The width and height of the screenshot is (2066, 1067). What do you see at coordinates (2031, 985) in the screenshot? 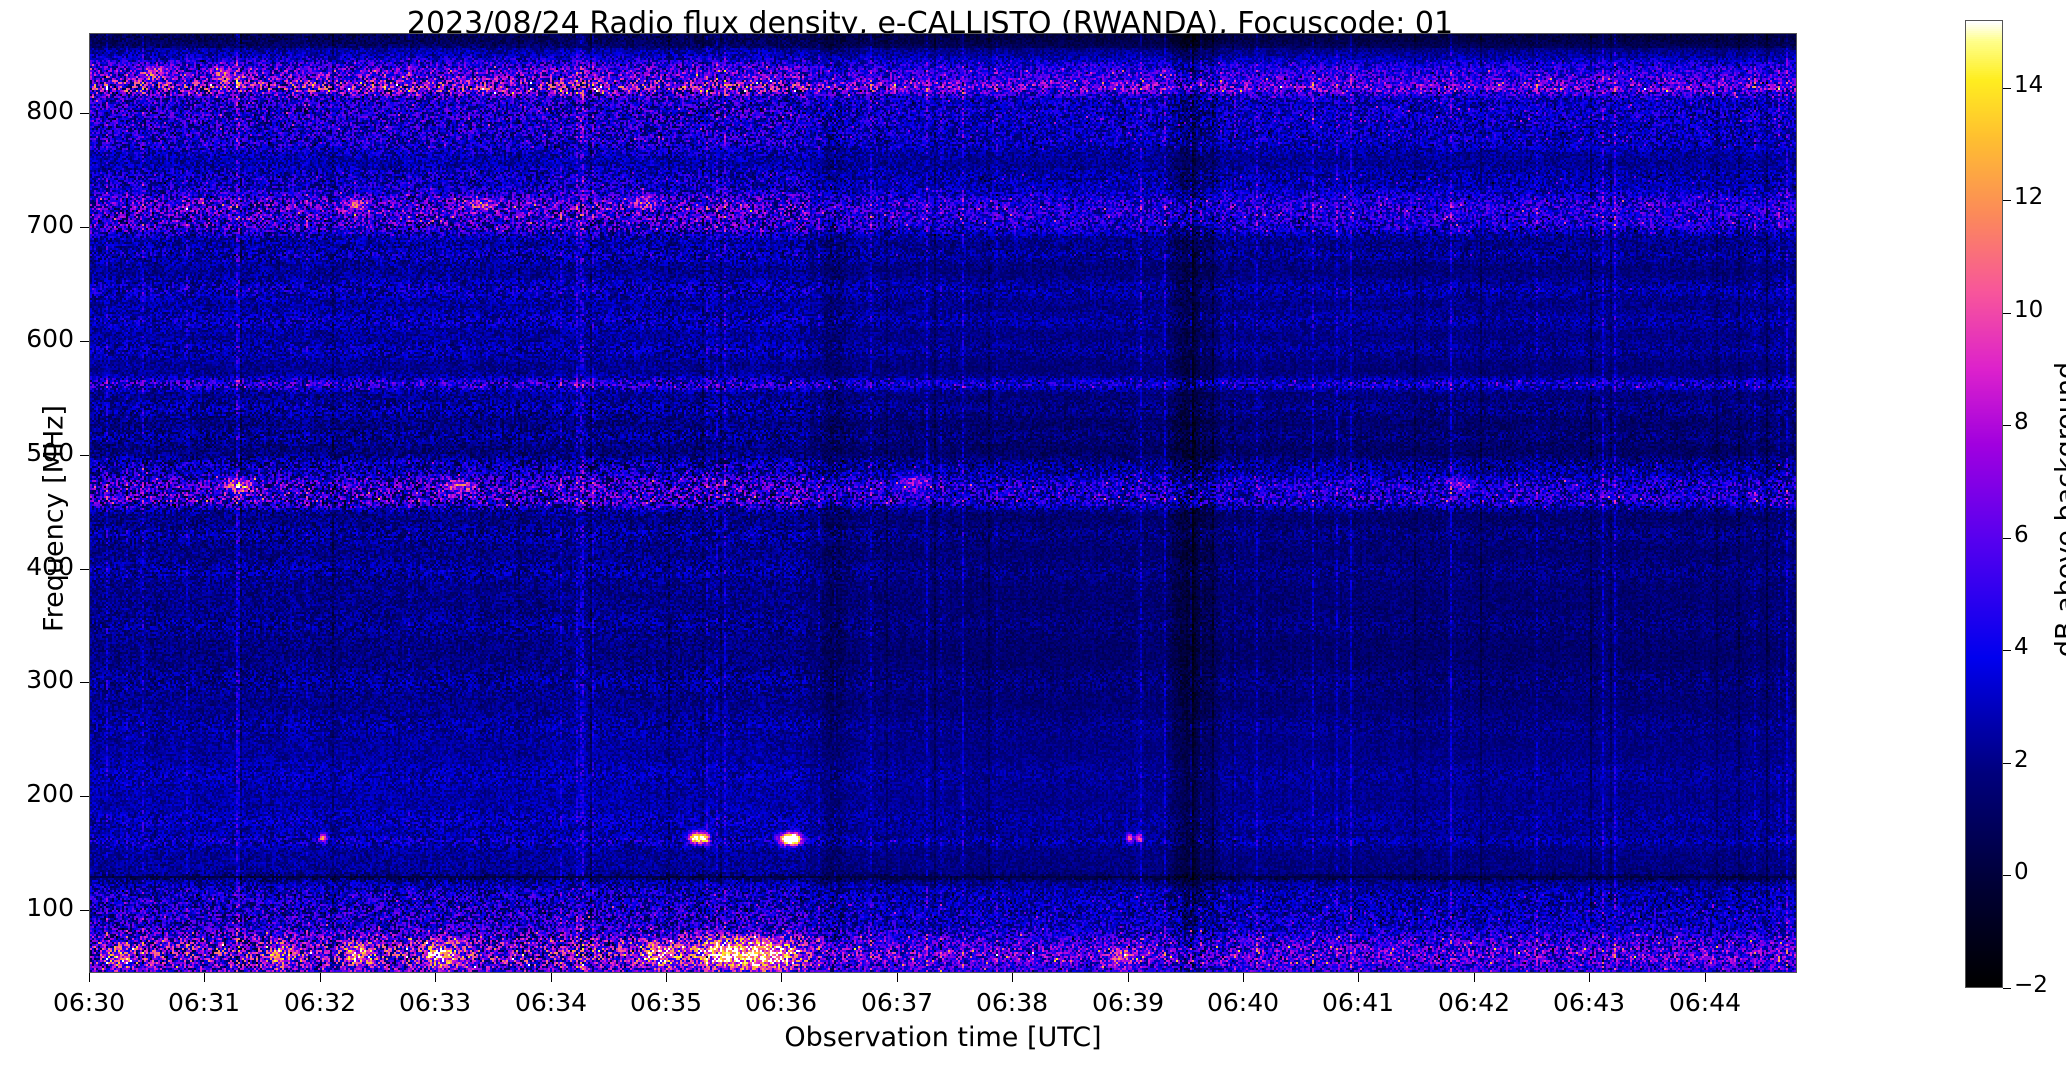
I see `colorbar-tick-label: −2` at bounding box center [2031, 985].